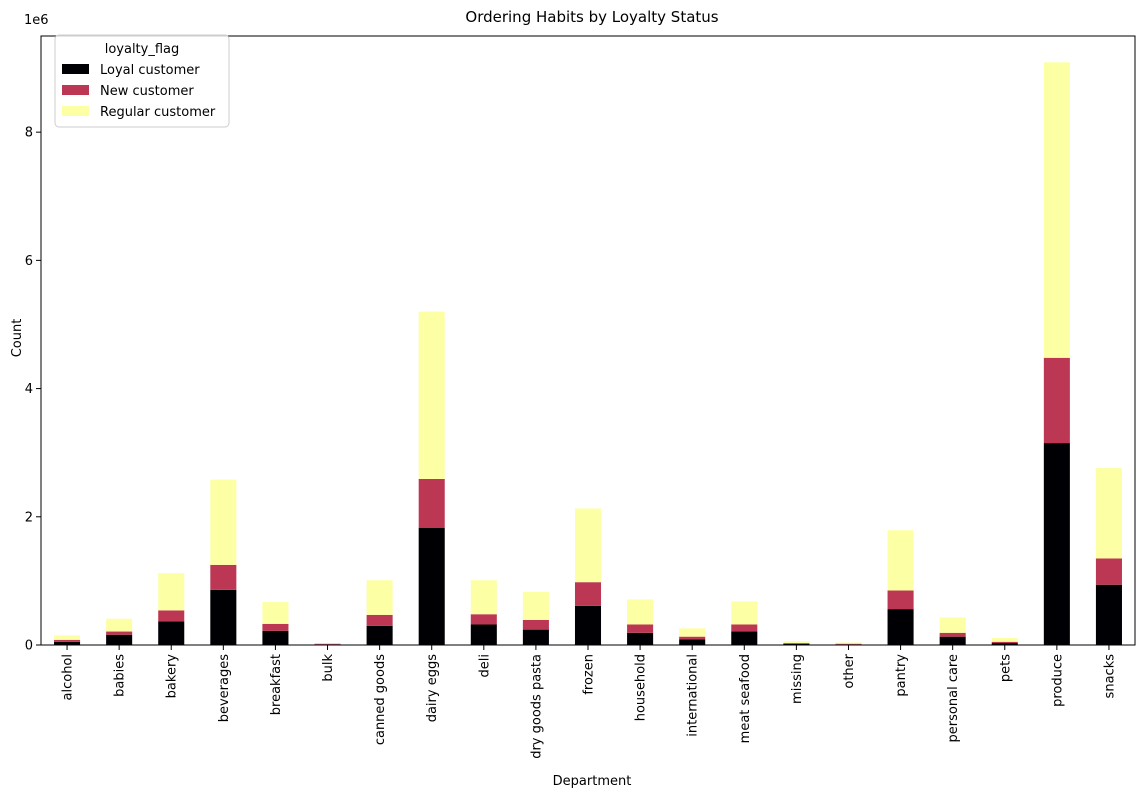 The width and height of the screenshot is (1143, 797). Describe the element at coordinates (1109, 676) in the screenshot. I see `x-tick-label: snacks` at that location.